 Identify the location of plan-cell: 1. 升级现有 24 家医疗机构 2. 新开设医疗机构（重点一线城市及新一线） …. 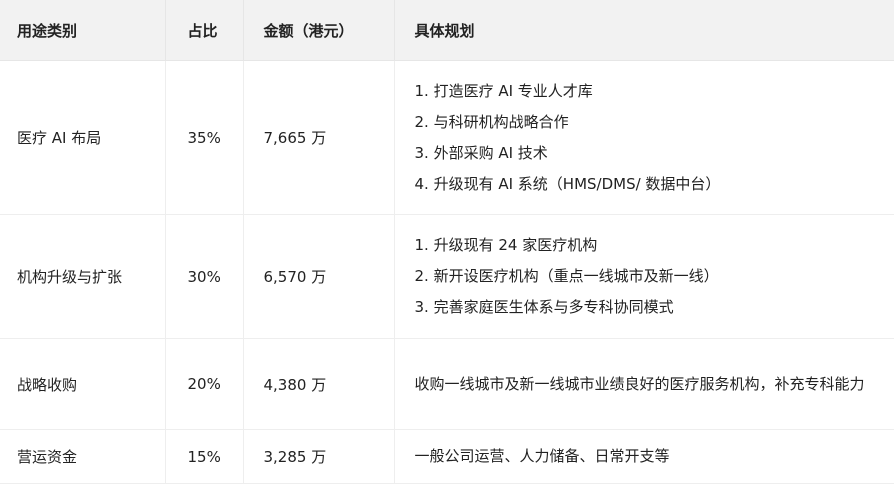
(644, 276).